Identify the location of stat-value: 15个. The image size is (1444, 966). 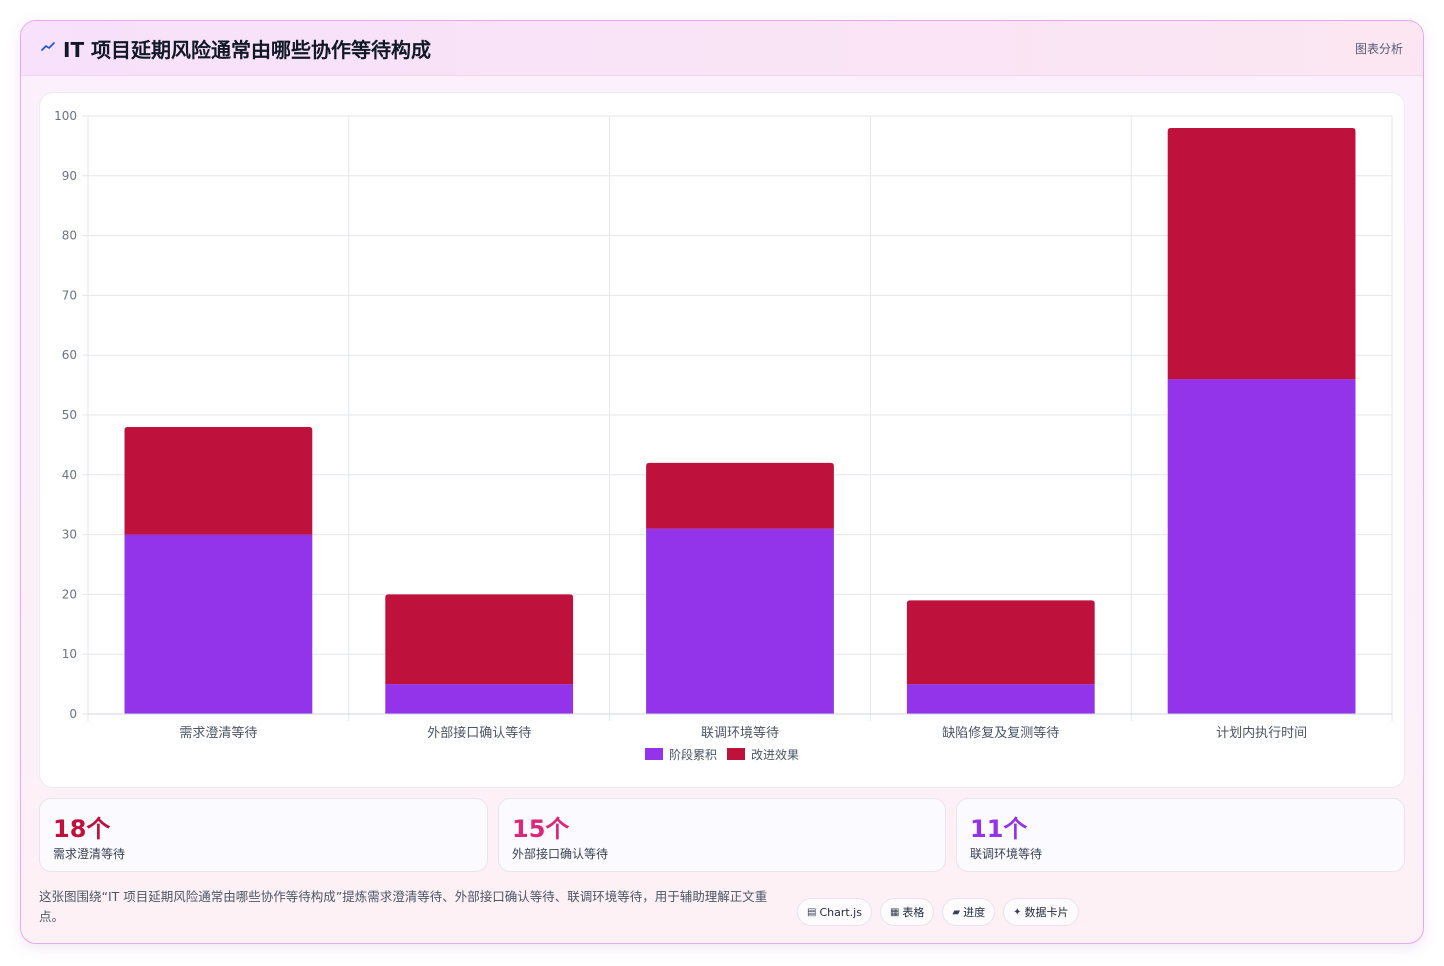
(541, 829).